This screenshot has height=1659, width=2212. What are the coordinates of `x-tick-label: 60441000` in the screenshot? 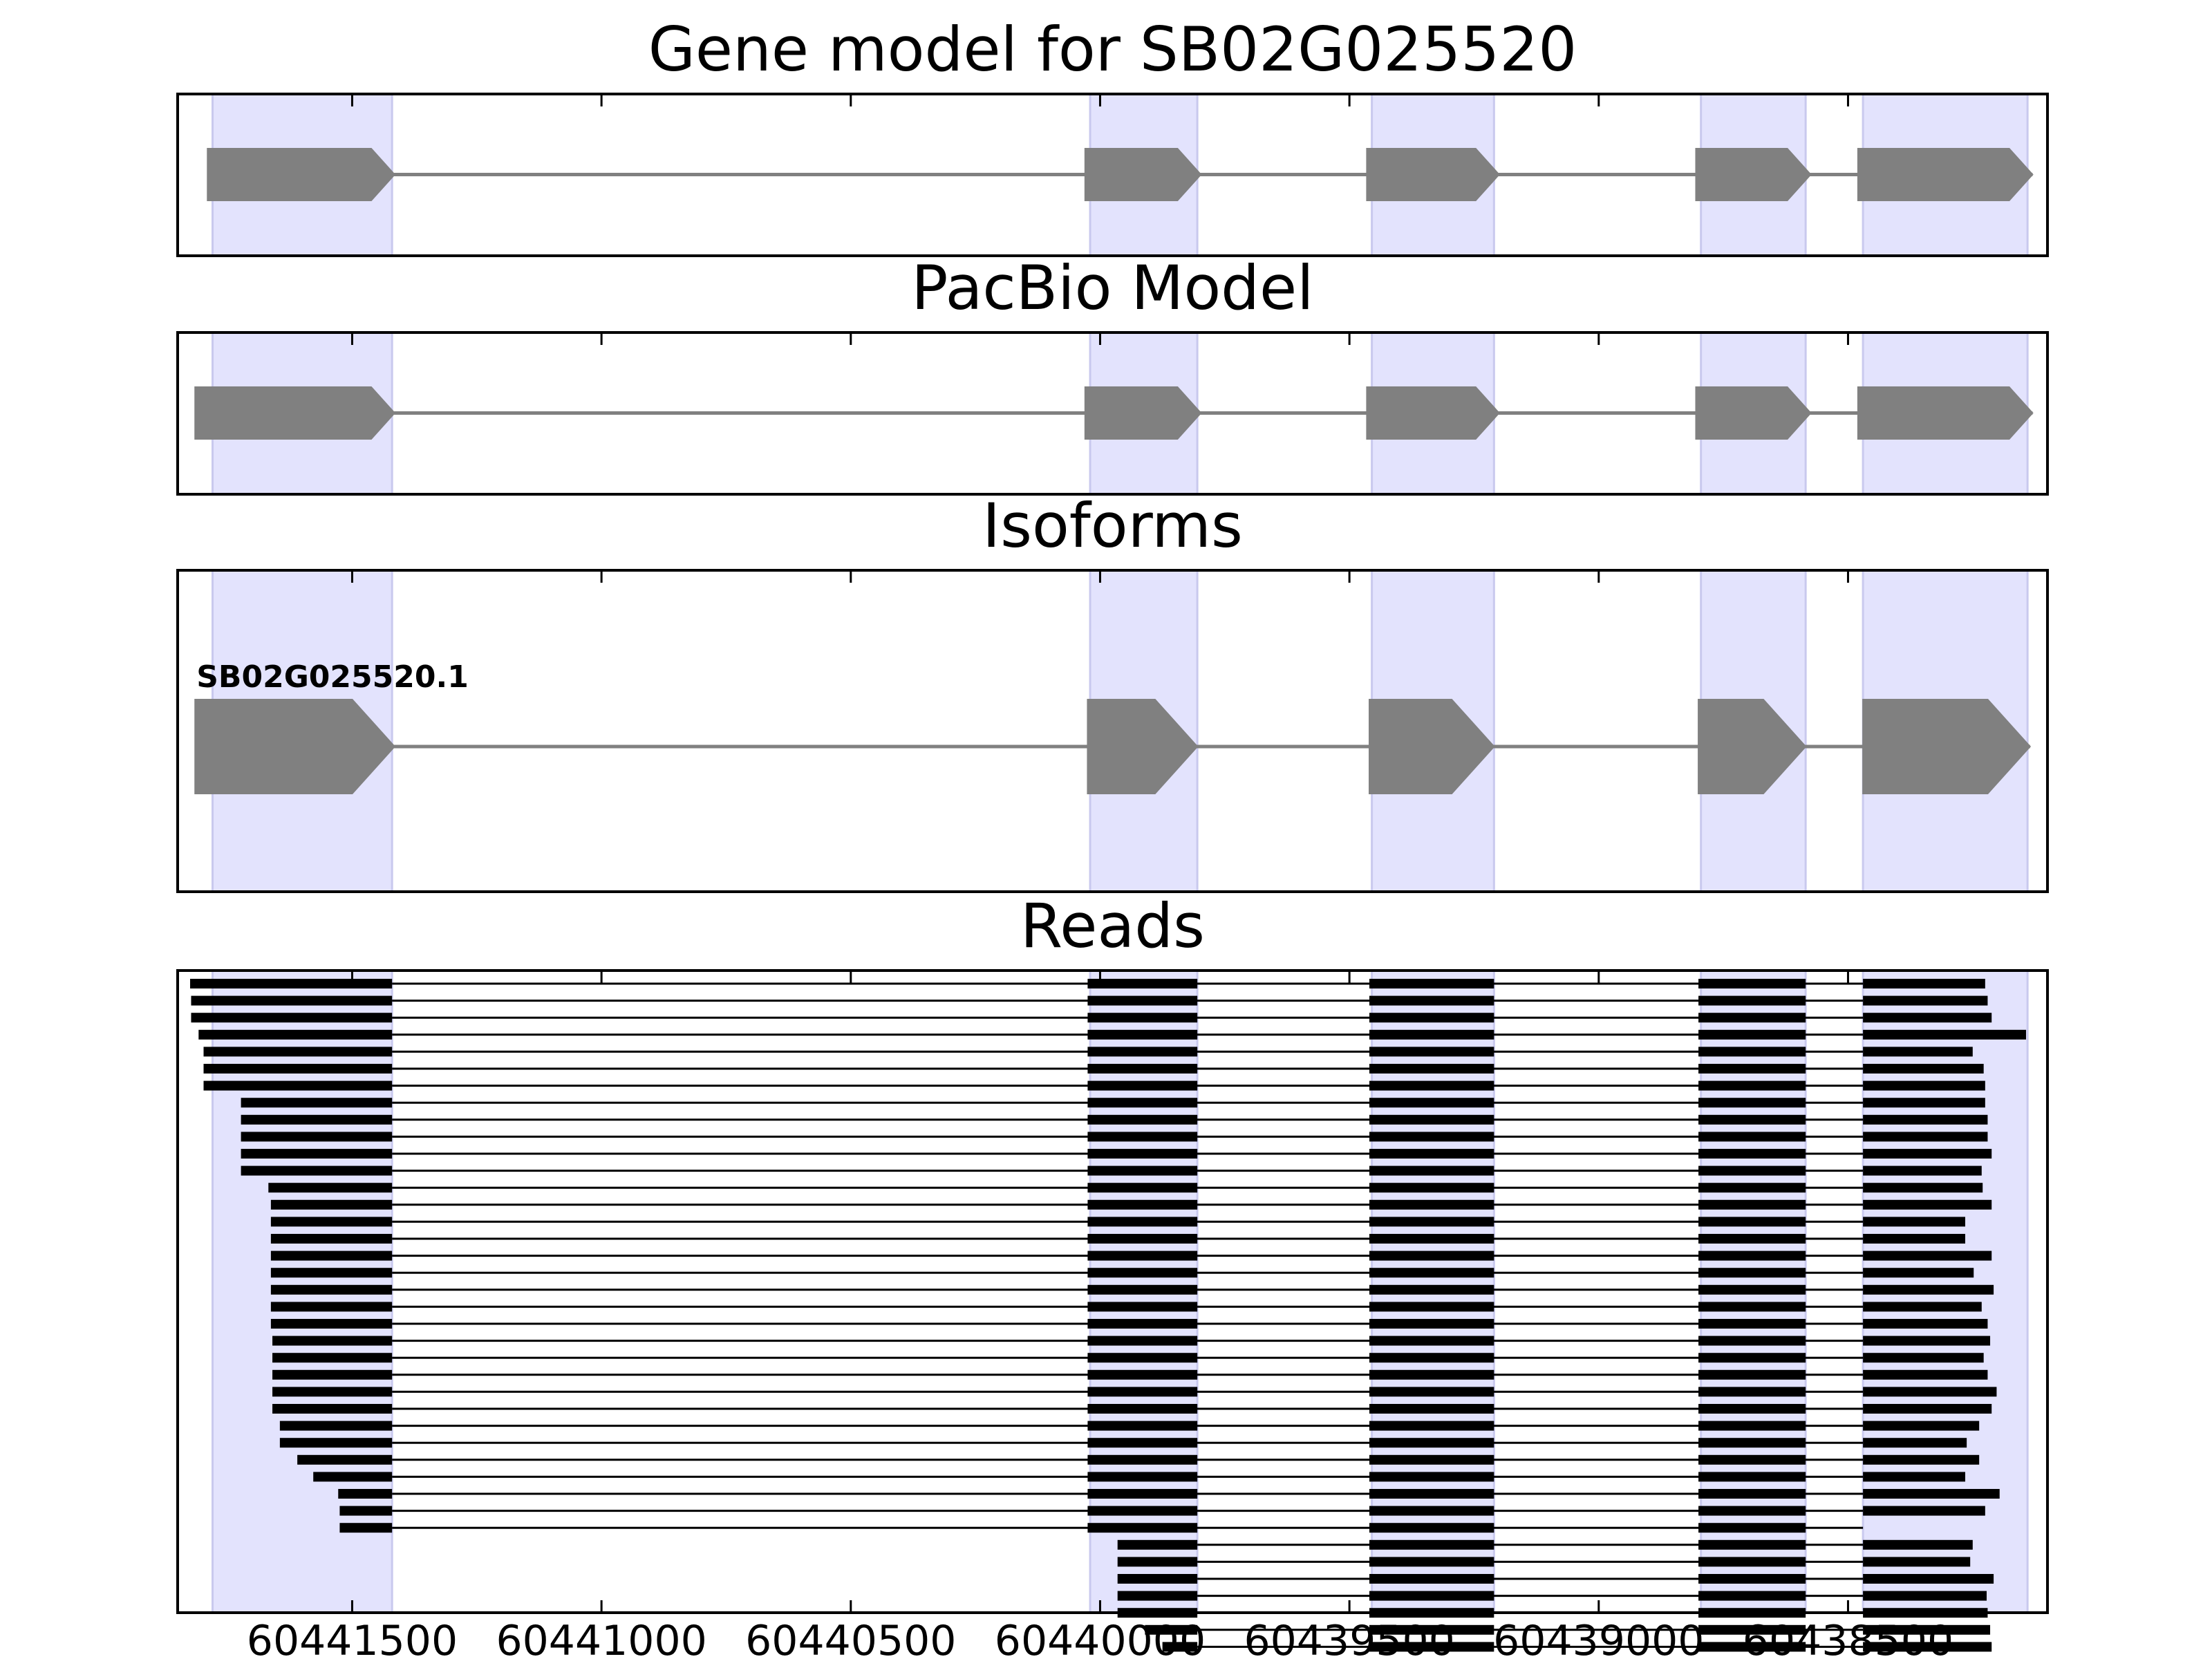 It's located at (601, 1638).